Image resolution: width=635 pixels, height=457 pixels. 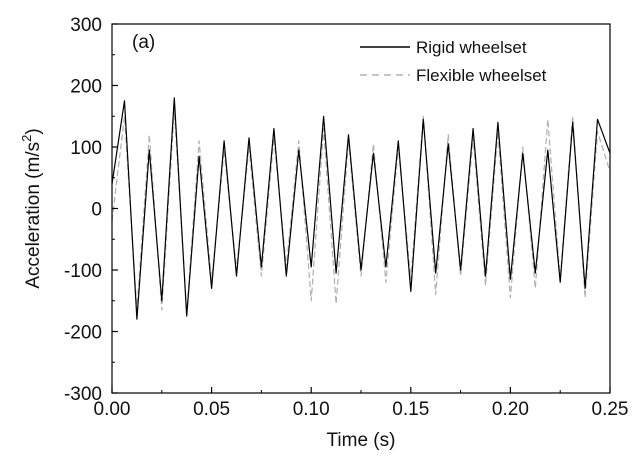 I want to click on x-tick-label: 0.20, so click(x=510, y=409).